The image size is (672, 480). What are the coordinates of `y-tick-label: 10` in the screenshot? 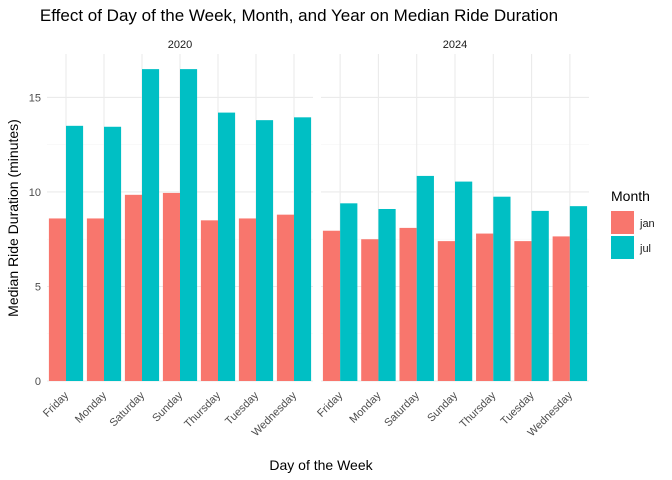 It's located at (35, 193).